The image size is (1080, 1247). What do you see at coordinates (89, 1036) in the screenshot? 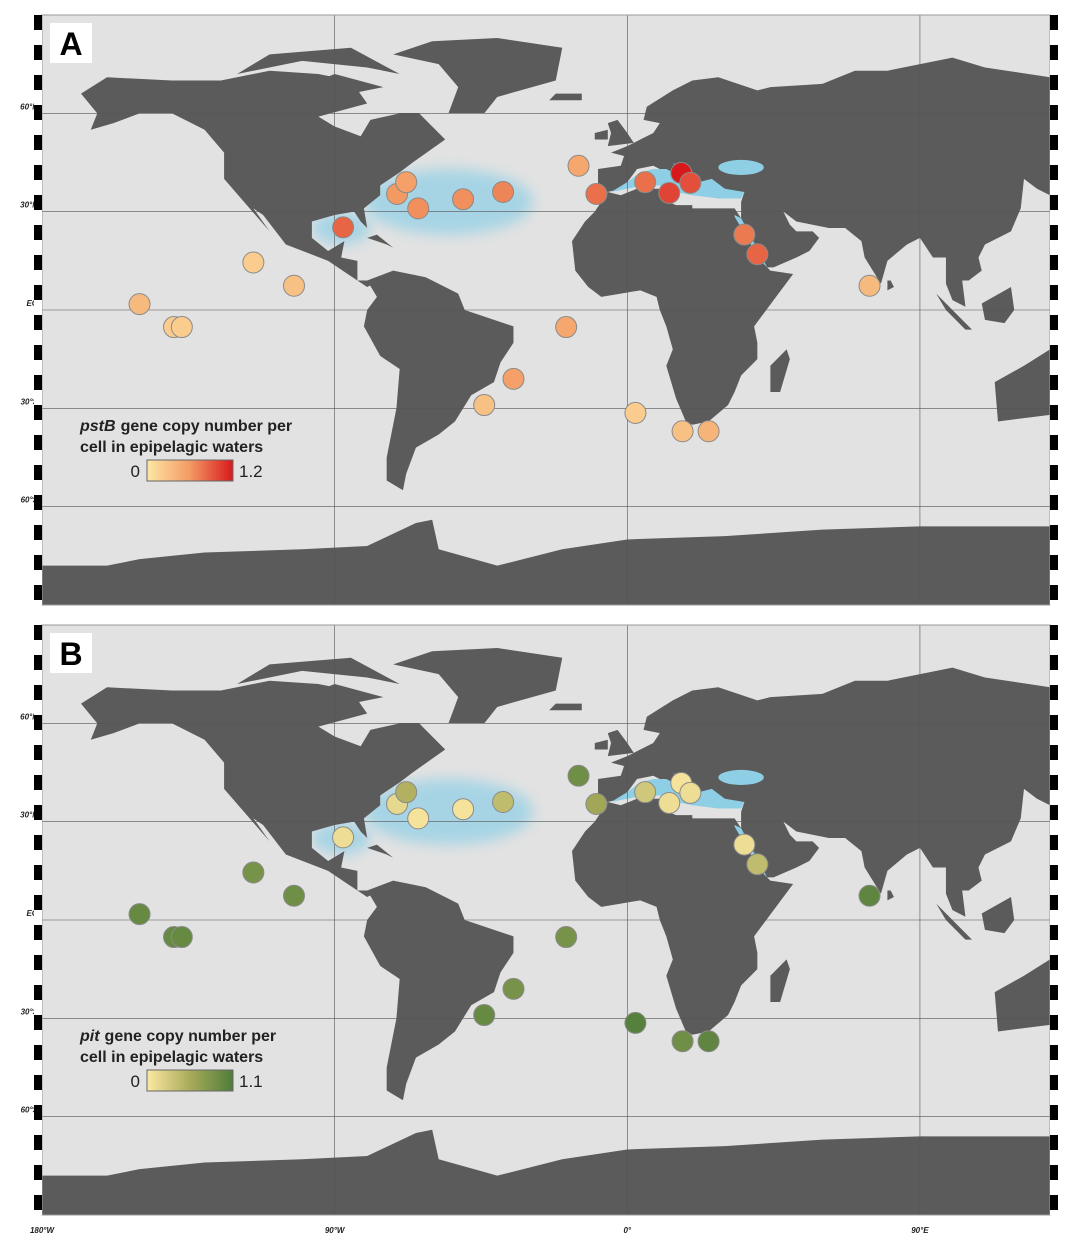
I see `legend-gene: pit` at bounding box center [89, 1036].